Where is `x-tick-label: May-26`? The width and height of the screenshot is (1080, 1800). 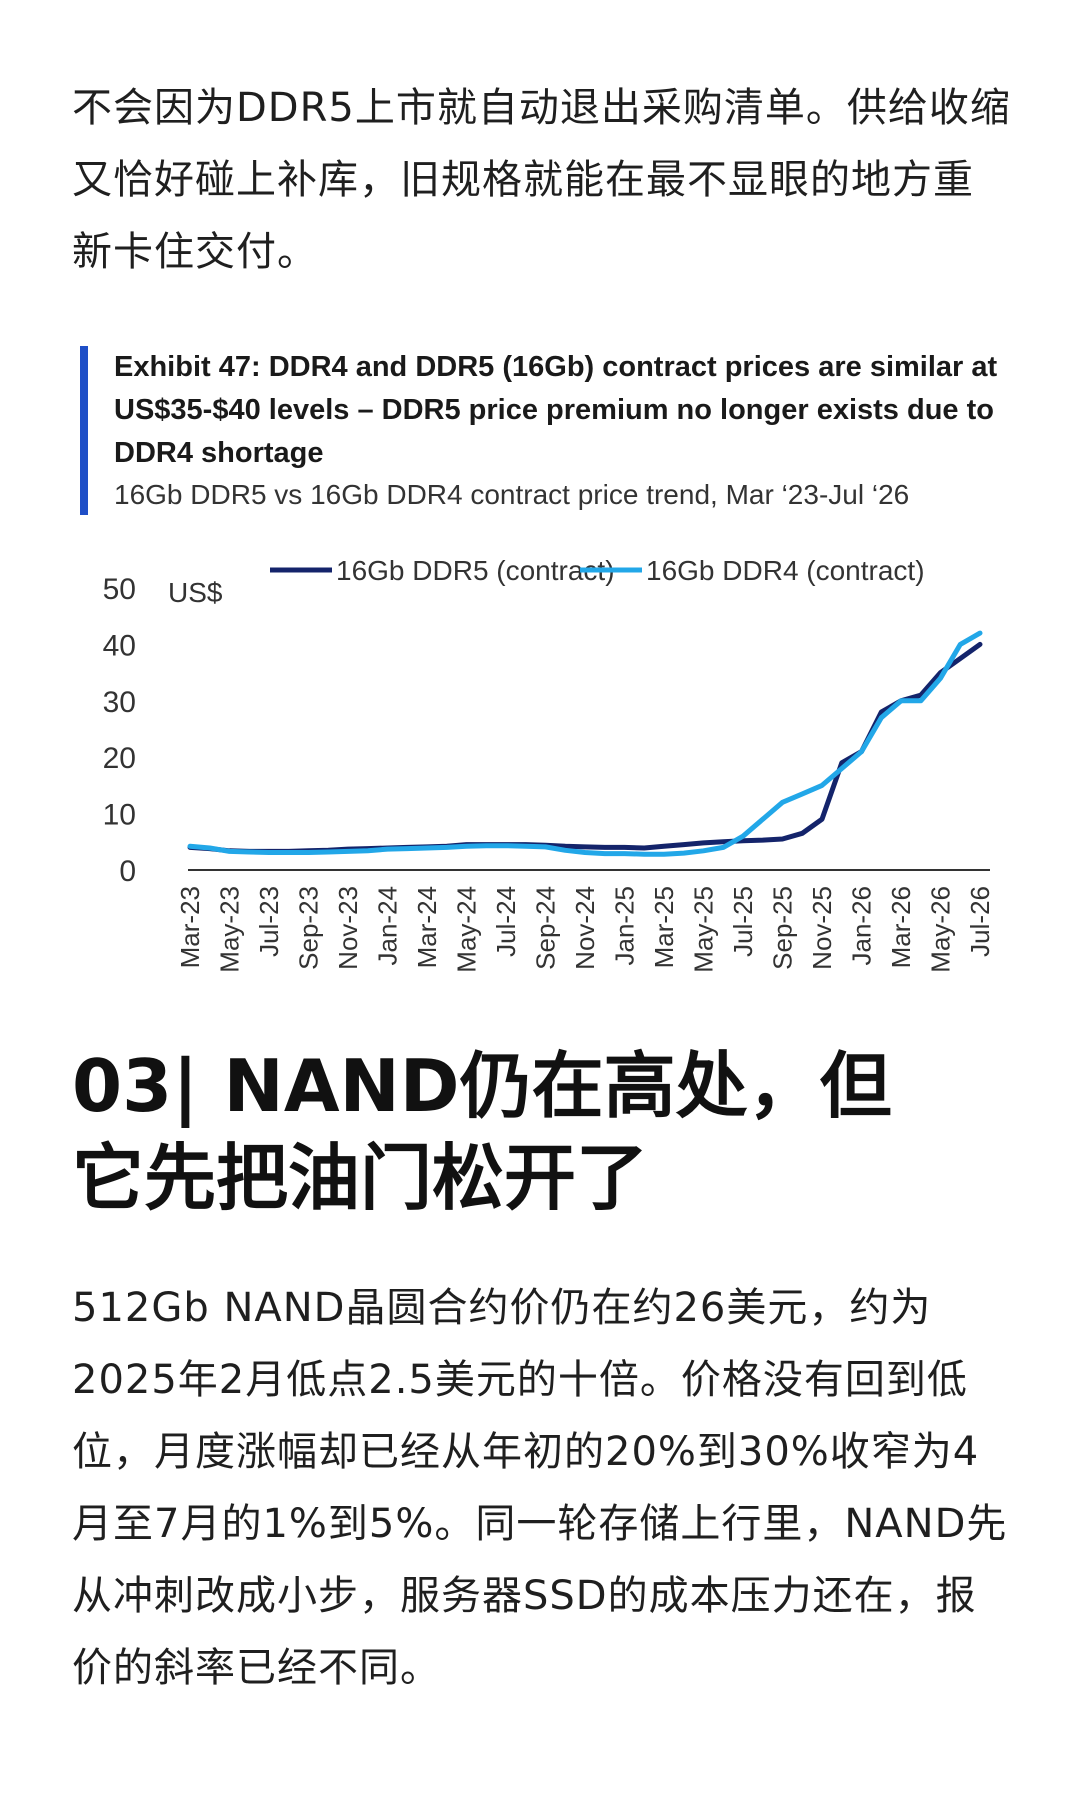
x-tick-label: May-26 is located at coordinates (941, 929).